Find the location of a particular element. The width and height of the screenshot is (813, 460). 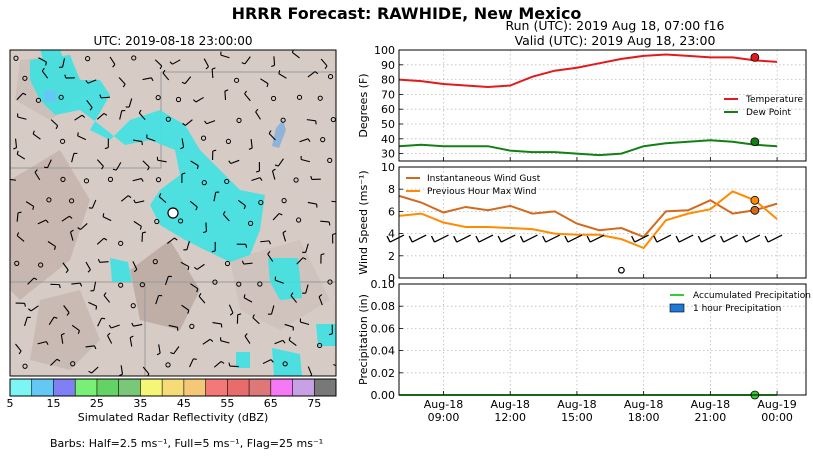

y-tick-label: 80 is located at coordinates (388, 80).